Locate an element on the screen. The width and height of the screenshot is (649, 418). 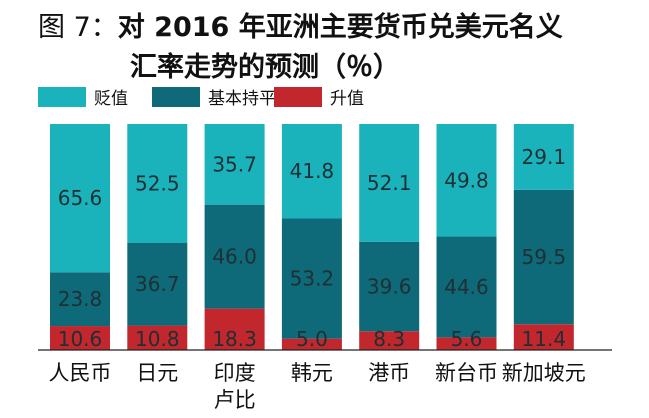
data-label: 23.8 is located at coordinates (80, 299).